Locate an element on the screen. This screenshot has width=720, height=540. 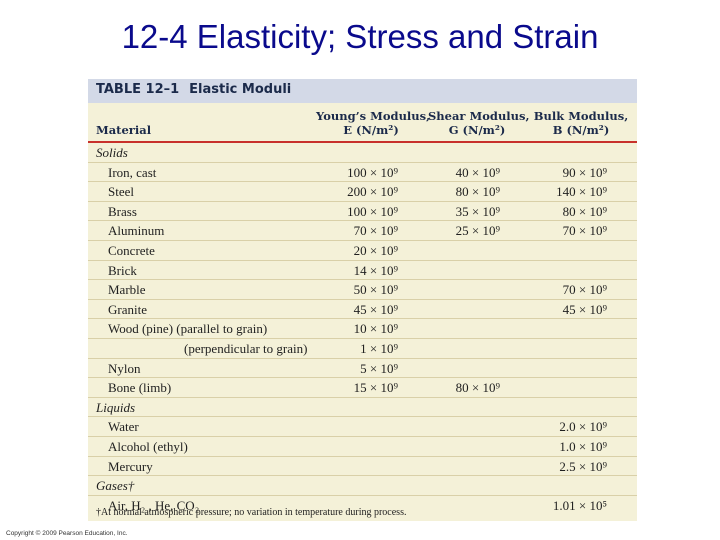
bulk-modulus-value: 90 × 10⁹ is located at coordinates (584, 172).